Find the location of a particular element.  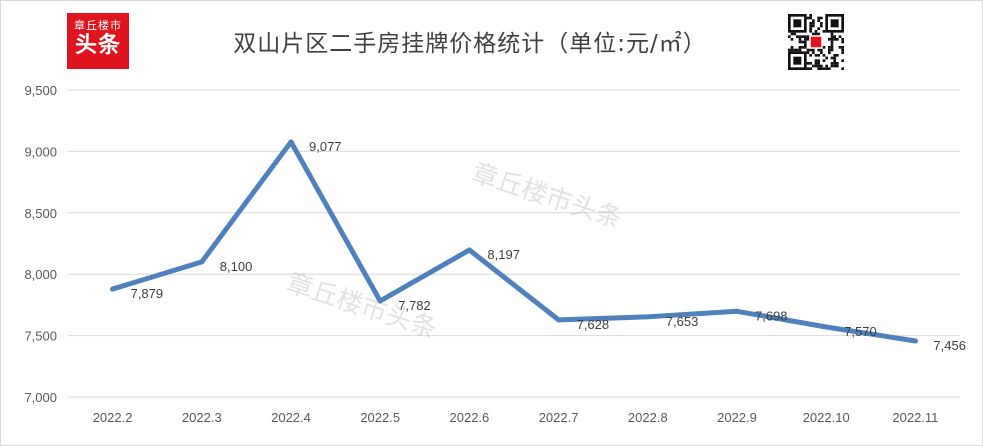

x-tick-label: 2022.8 is located at coordinates (648, 417).